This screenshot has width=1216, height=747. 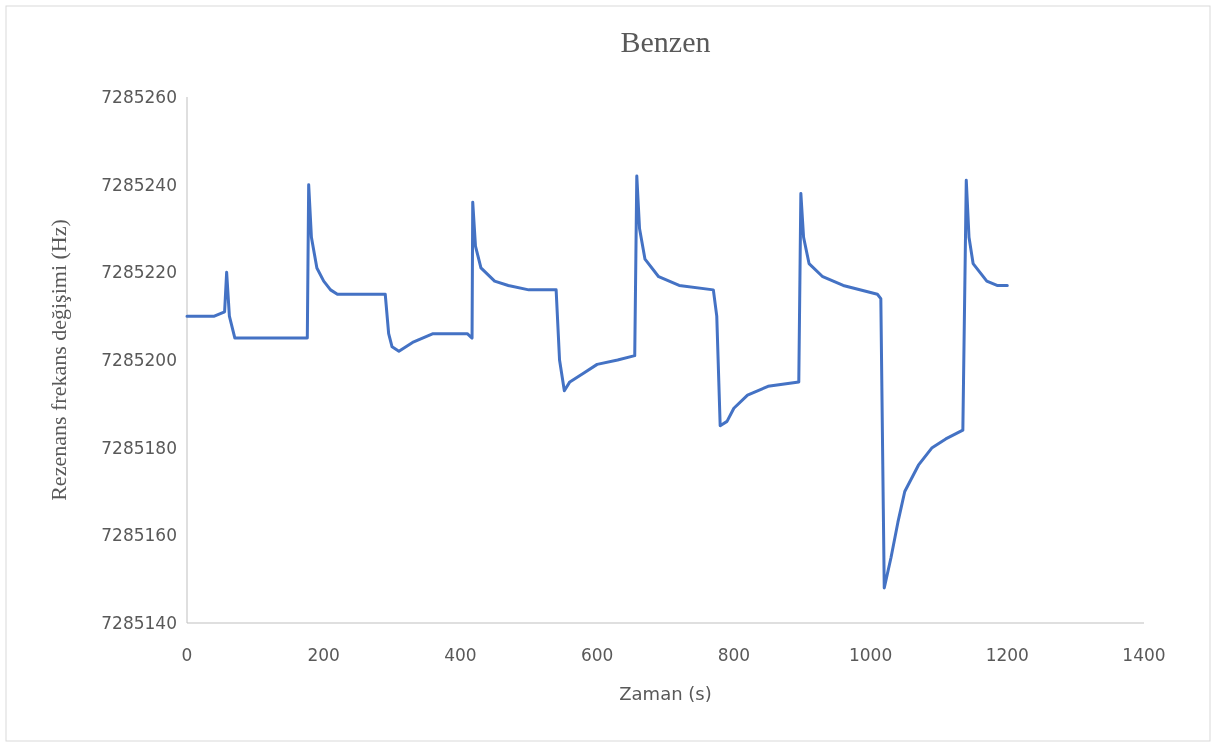 What do you see at coordinates (139, 272) in the screenshot?
I see `y-tick-label: 7285220` at bounding box center [139, 272].